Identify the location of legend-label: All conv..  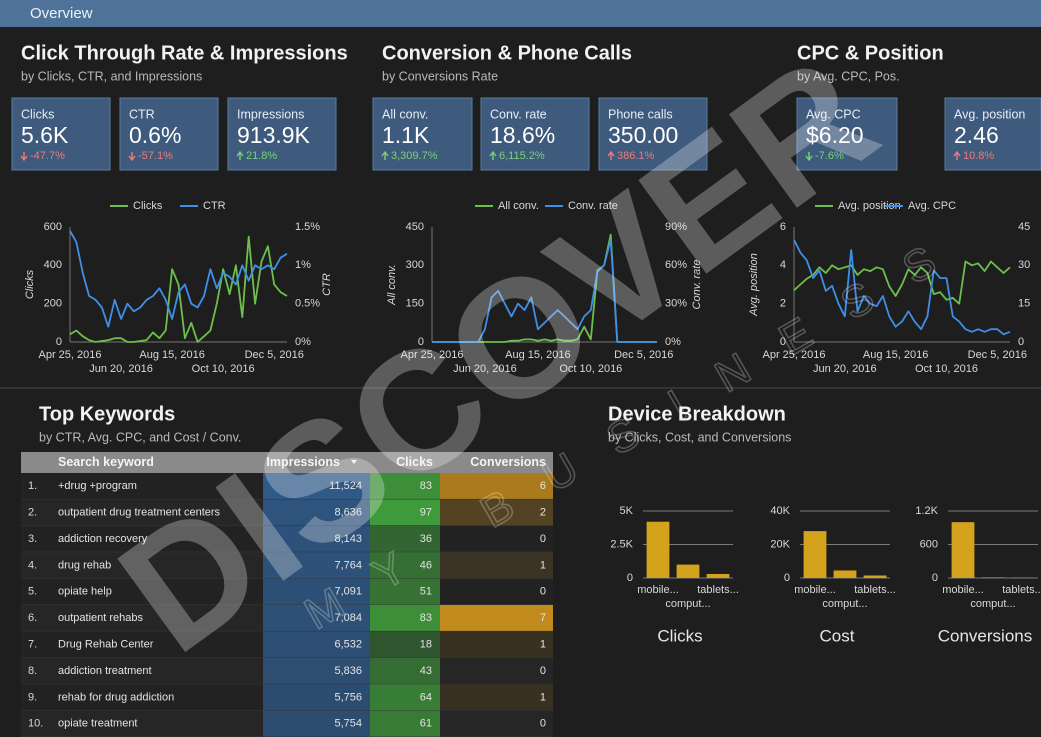
(518, 206).